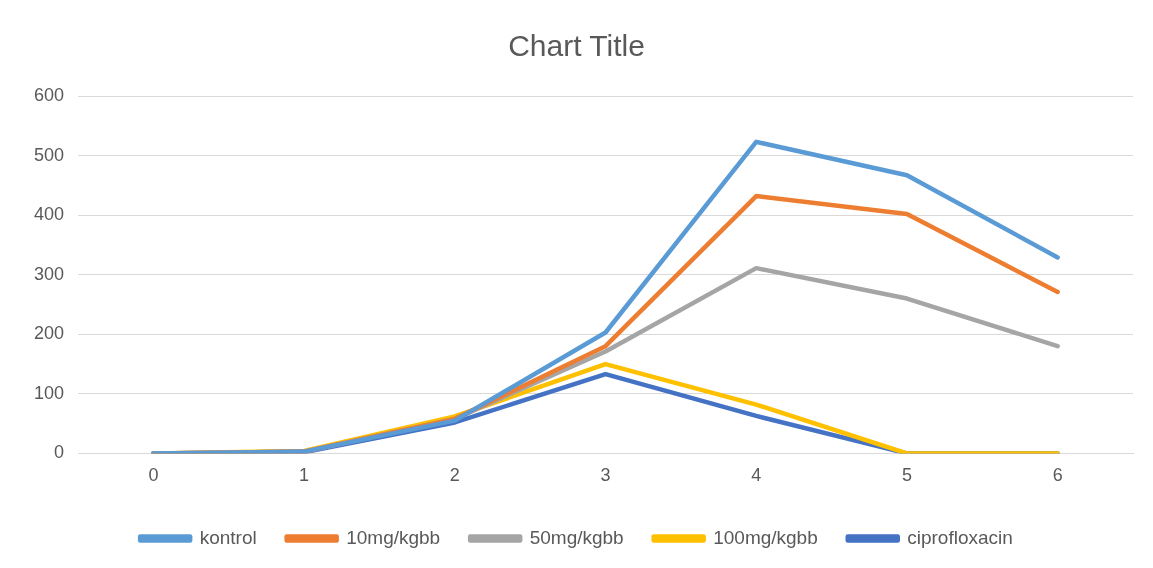 The height and width of the screenshot is (568, 1153). I want to click on x-tick-label: 5, so click(906, 475).